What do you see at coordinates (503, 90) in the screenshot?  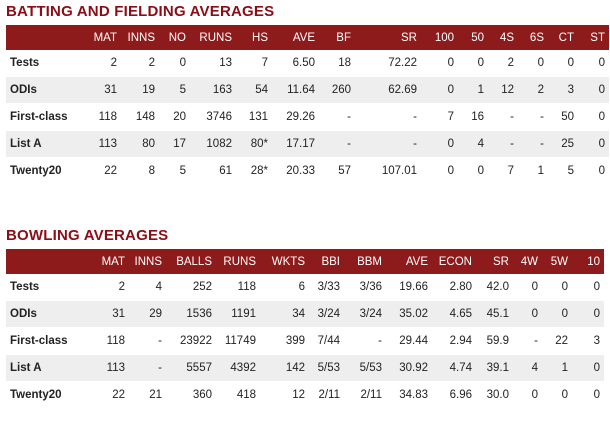 I see `batting-cell: 12` at bounding box center [503, 90].